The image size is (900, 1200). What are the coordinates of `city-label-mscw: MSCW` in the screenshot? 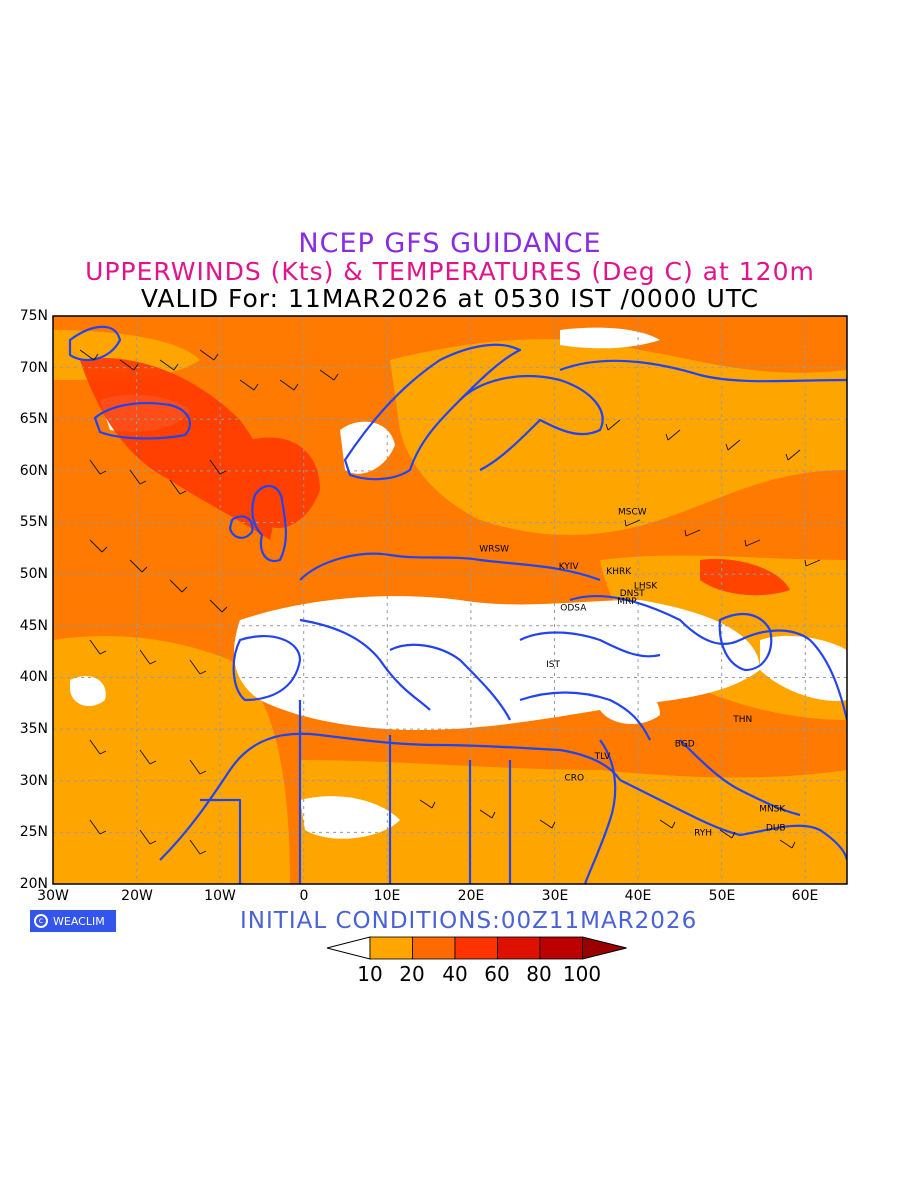 It's located at (632, 512).